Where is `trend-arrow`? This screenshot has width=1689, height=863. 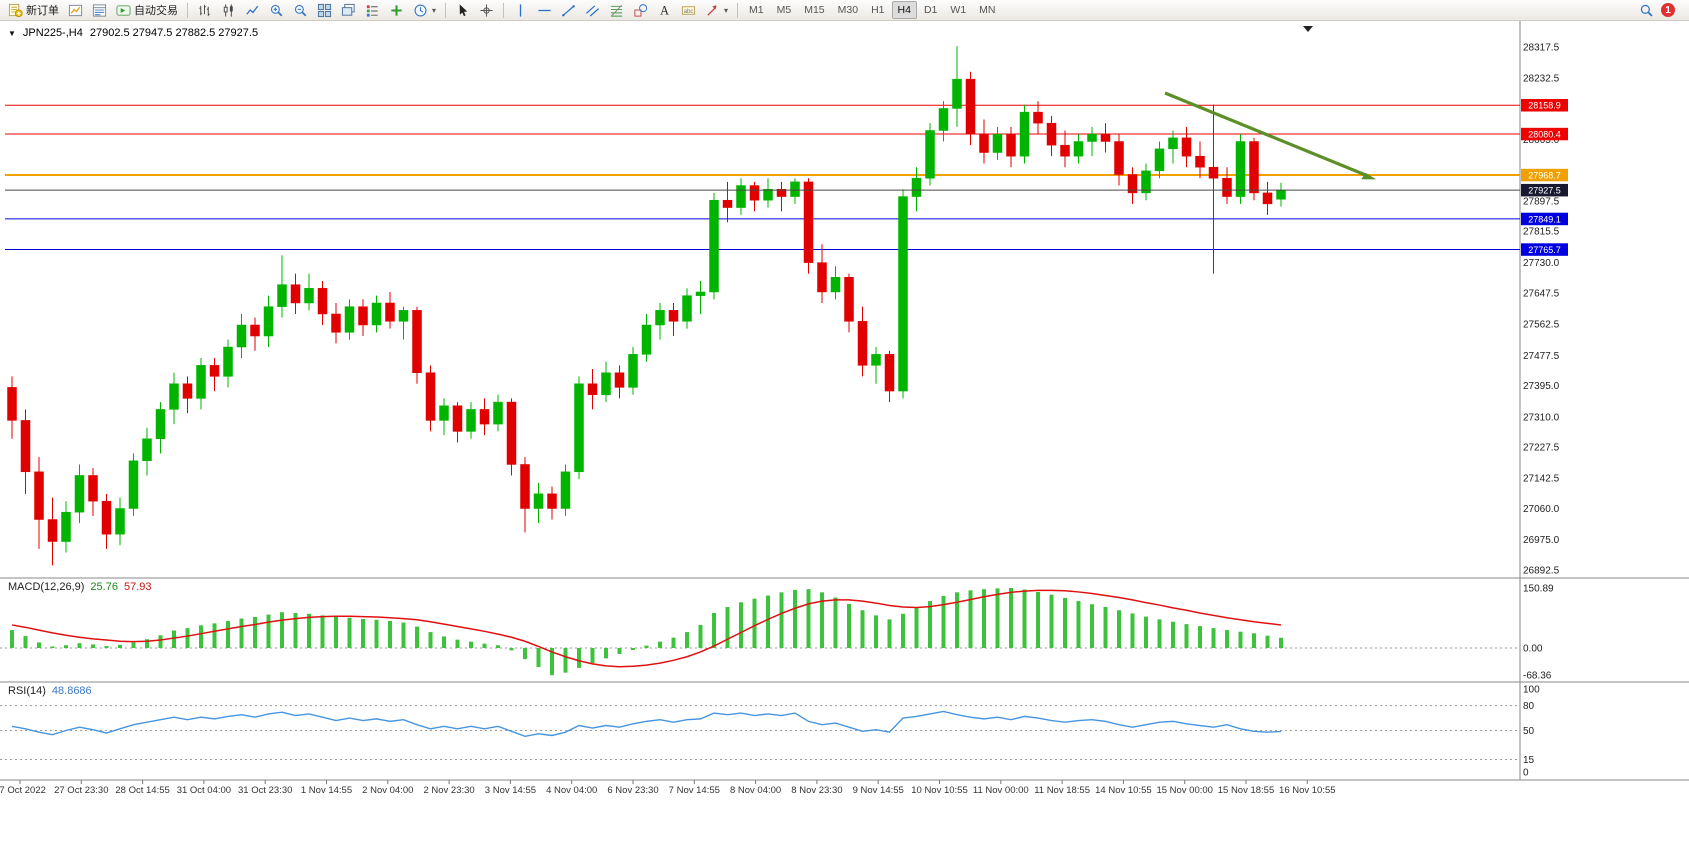 trend-arrow is located at coordinates (1270, 135).